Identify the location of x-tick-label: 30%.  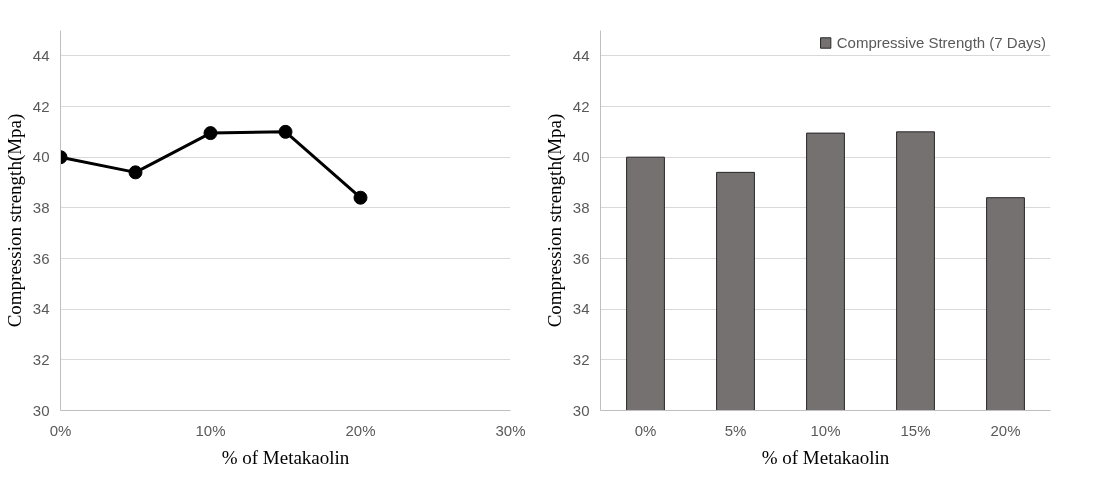
(510, 430).